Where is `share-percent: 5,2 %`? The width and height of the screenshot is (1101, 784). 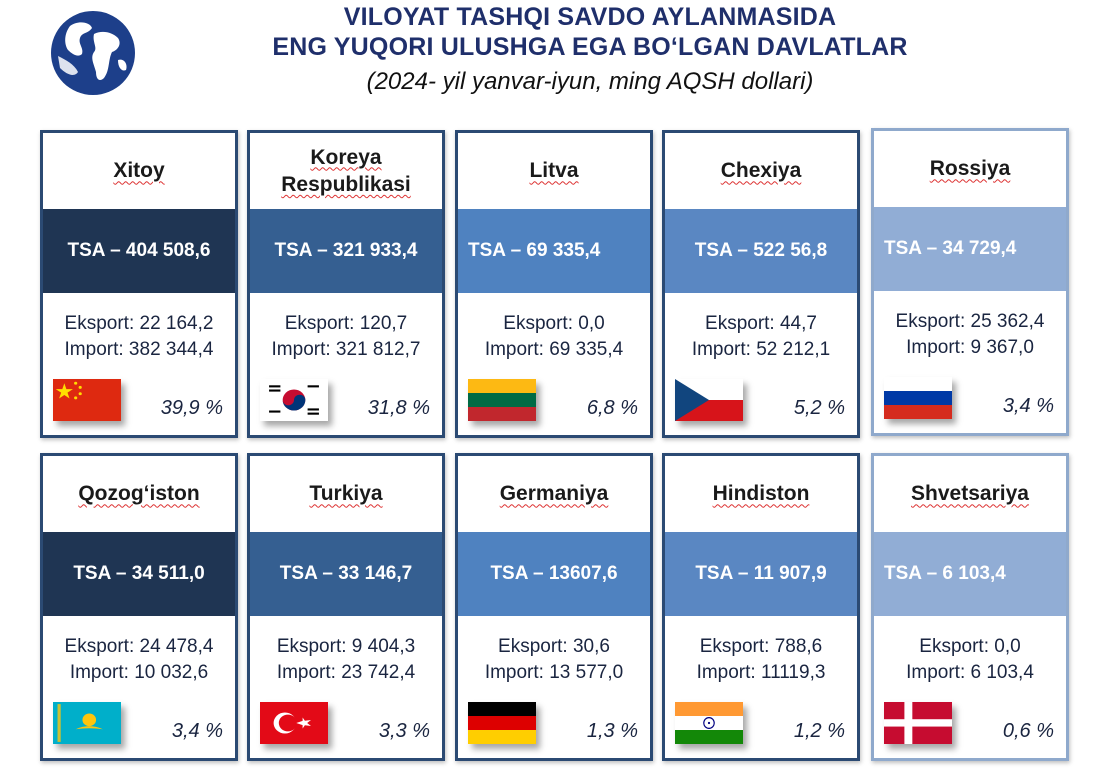 share-percent: 5,2 % is located at coordinates (819, 408).